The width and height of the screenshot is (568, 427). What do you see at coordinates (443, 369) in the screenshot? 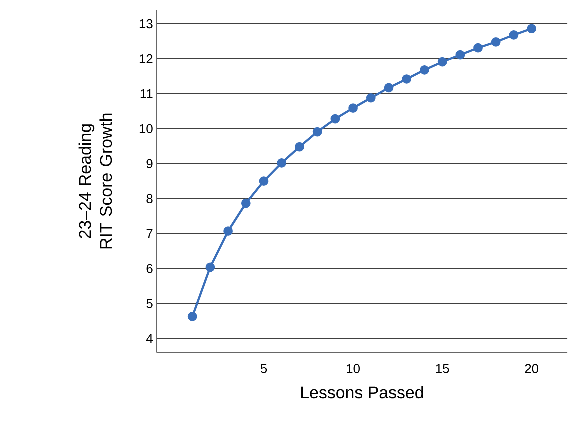
I see `x-tick-label: 15` at bounding box center [443, 369].